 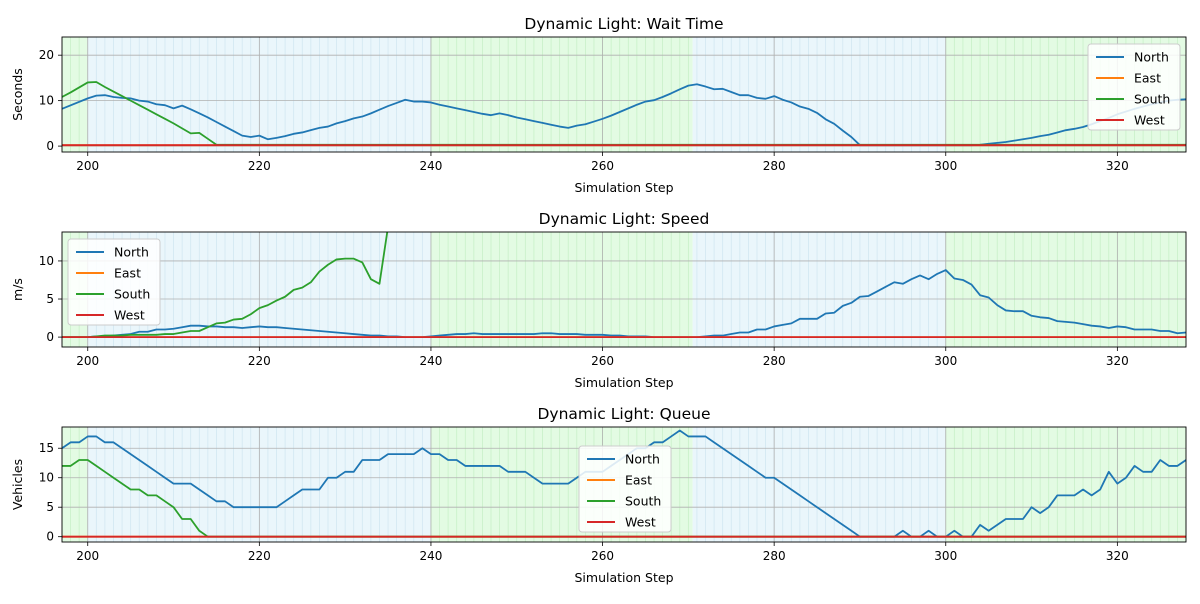 I want to click on chart-1-legend: North East South West, so click(x=1134, y=87).